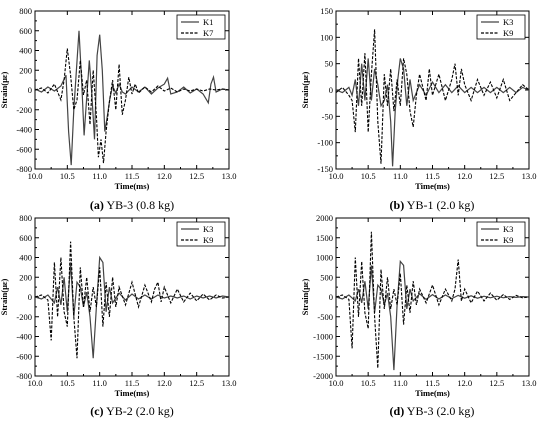 This screenshot has height=423, width=550. What do you see at coordinates (208, 22) in the screenshot?
I see `legend-label: K1` at bounding box center [208, 22].